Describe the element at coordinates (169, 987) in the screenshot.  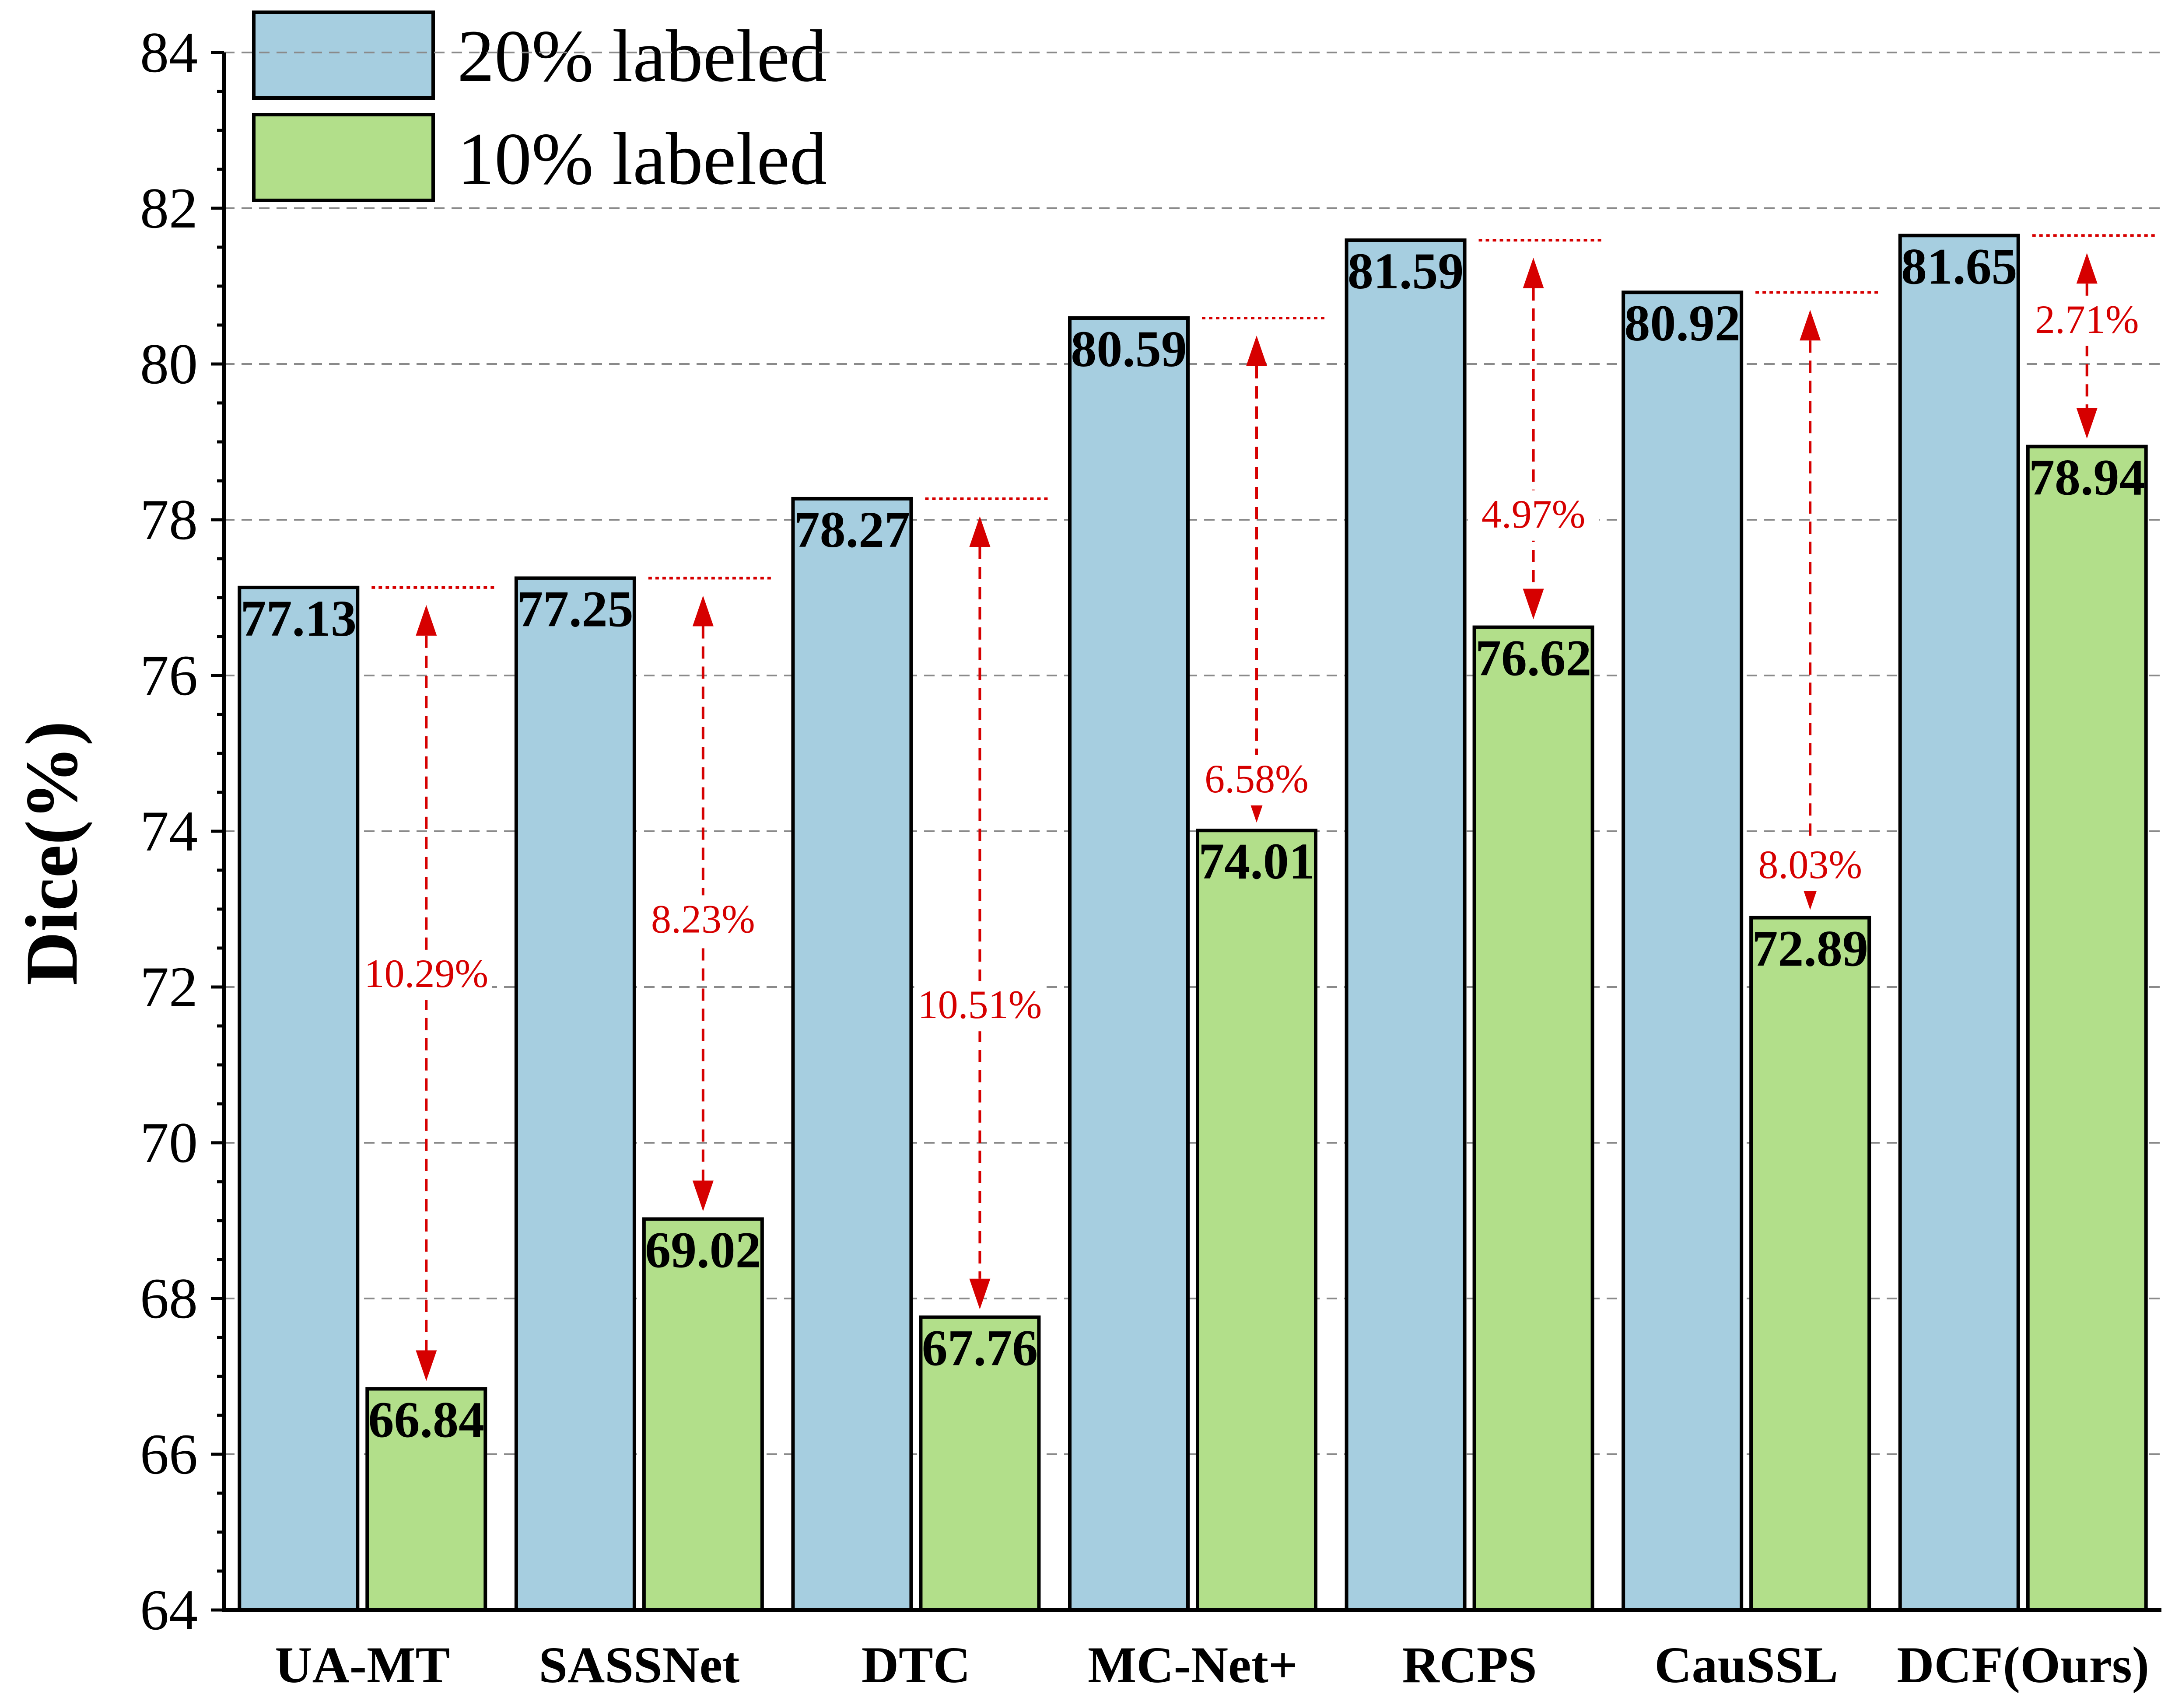
I see `y-tick-label: 72` at that location.